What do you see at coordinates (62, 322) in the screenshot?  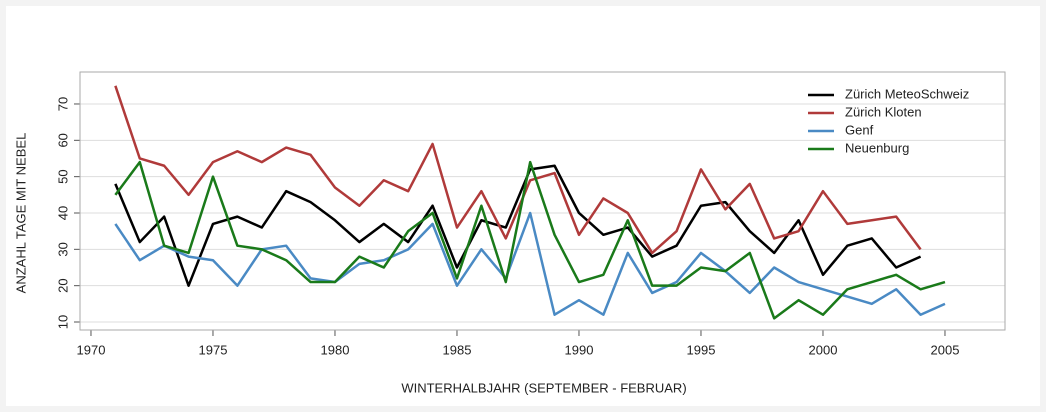 I see `y-tick-label: 10` at bounding box center [62, 322].